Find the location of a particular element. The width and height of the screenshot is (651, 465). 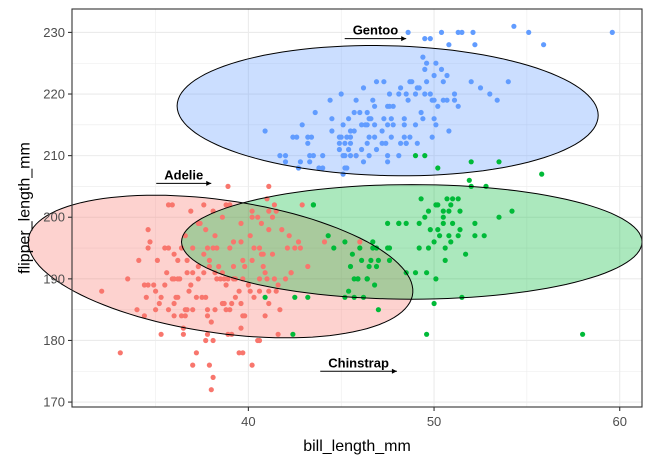

y-tick-label: 230 is located at coordinates (54, 32).